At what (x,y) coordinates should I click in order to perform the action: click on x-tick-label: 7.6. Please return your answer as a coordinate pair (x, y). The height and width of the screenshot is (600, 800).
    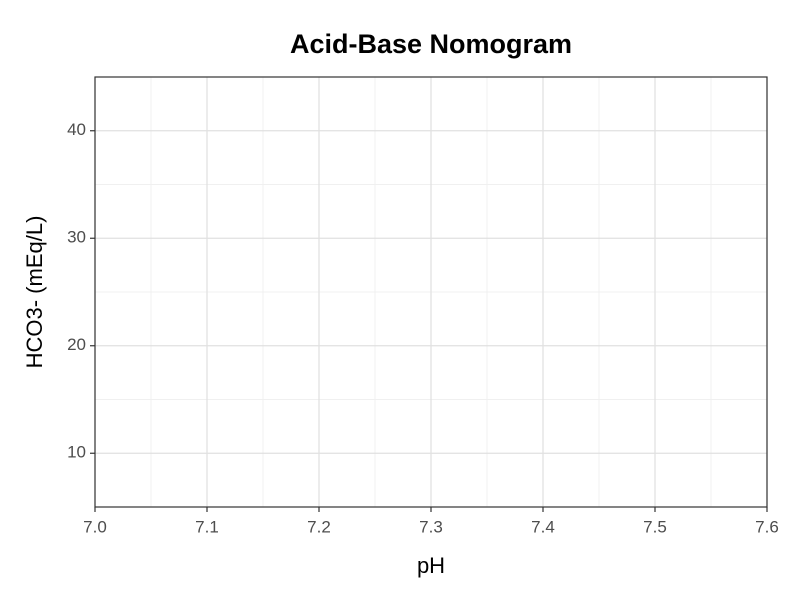
    Looking at the image, I should click on (767, 526).